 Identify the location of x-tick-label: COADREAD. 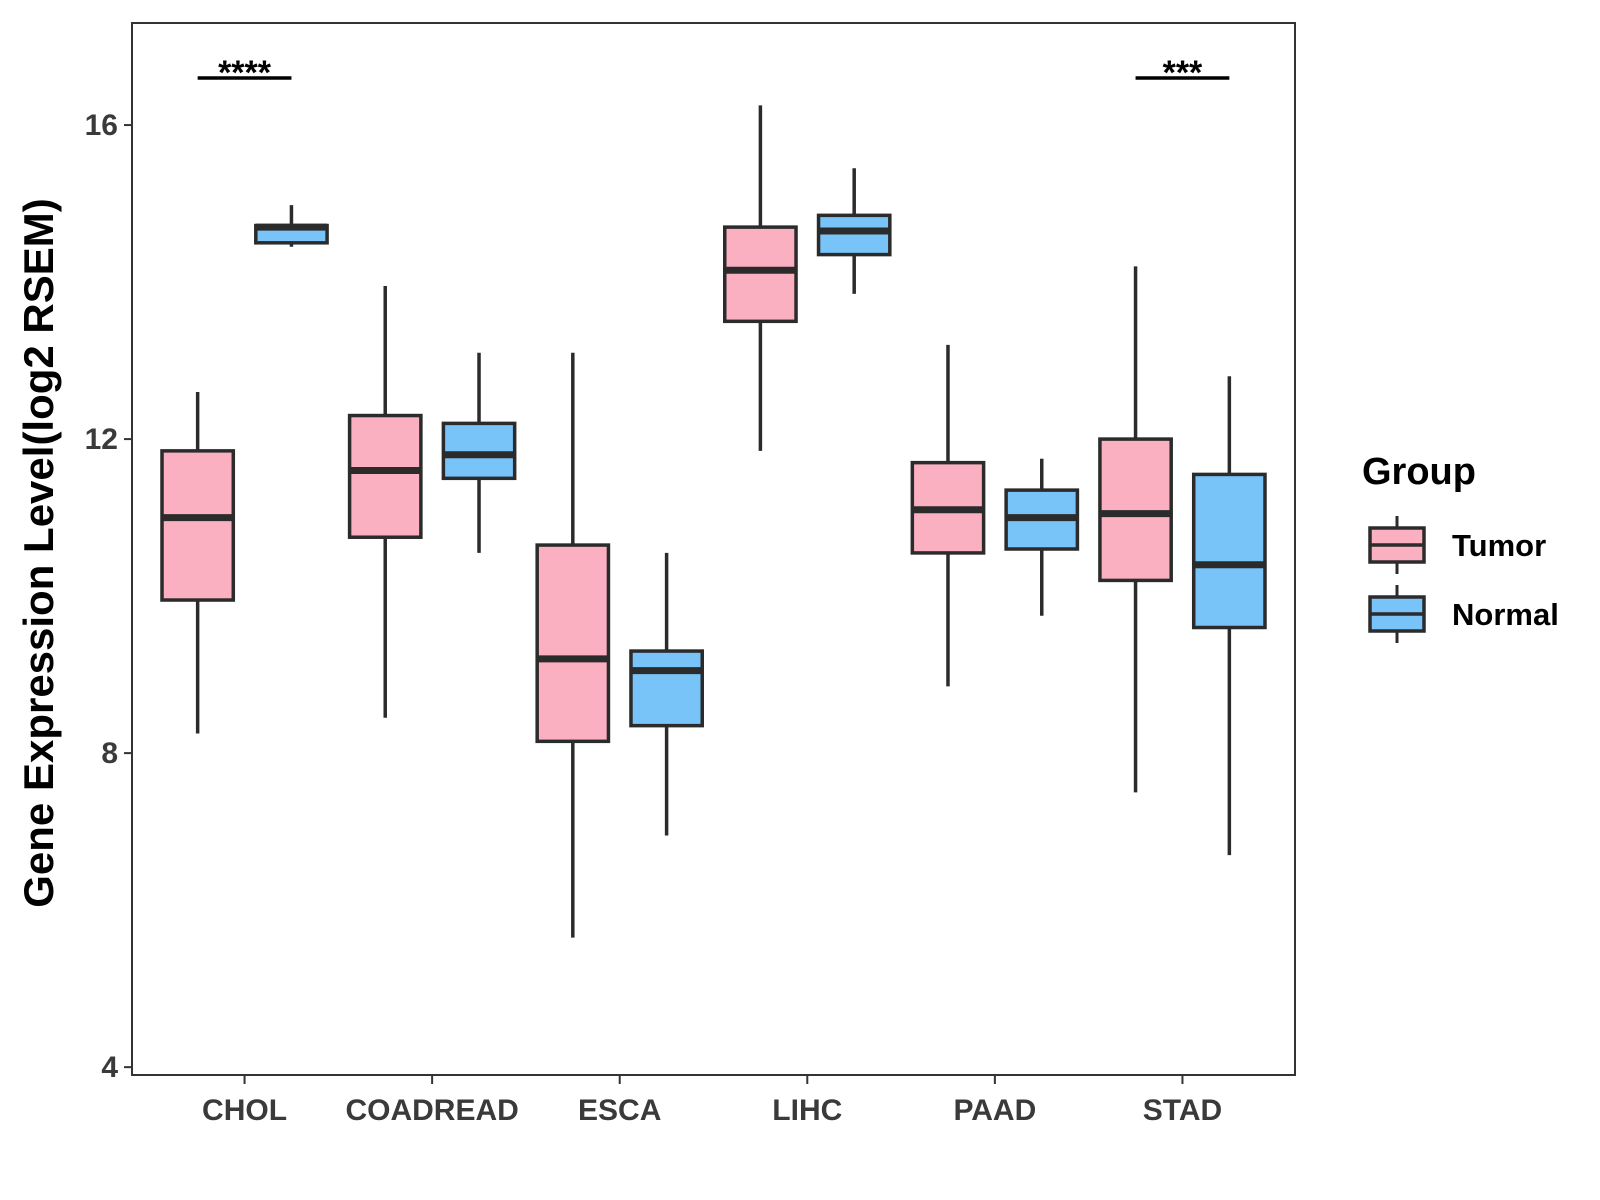
(431, 1110).